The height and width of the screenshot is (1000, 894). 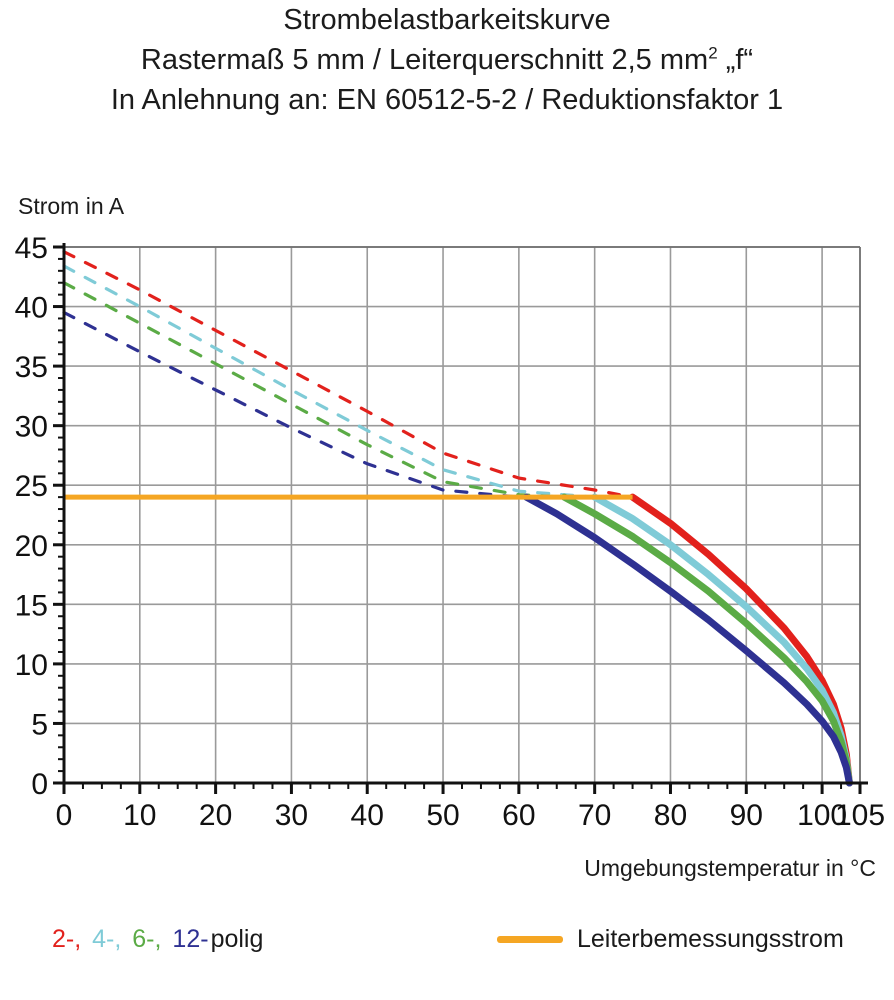 What do you see at coordinates (31, 427) in the screenshot?
I see `y-axis-tick-label: 30` at bounding box center [31, 427].